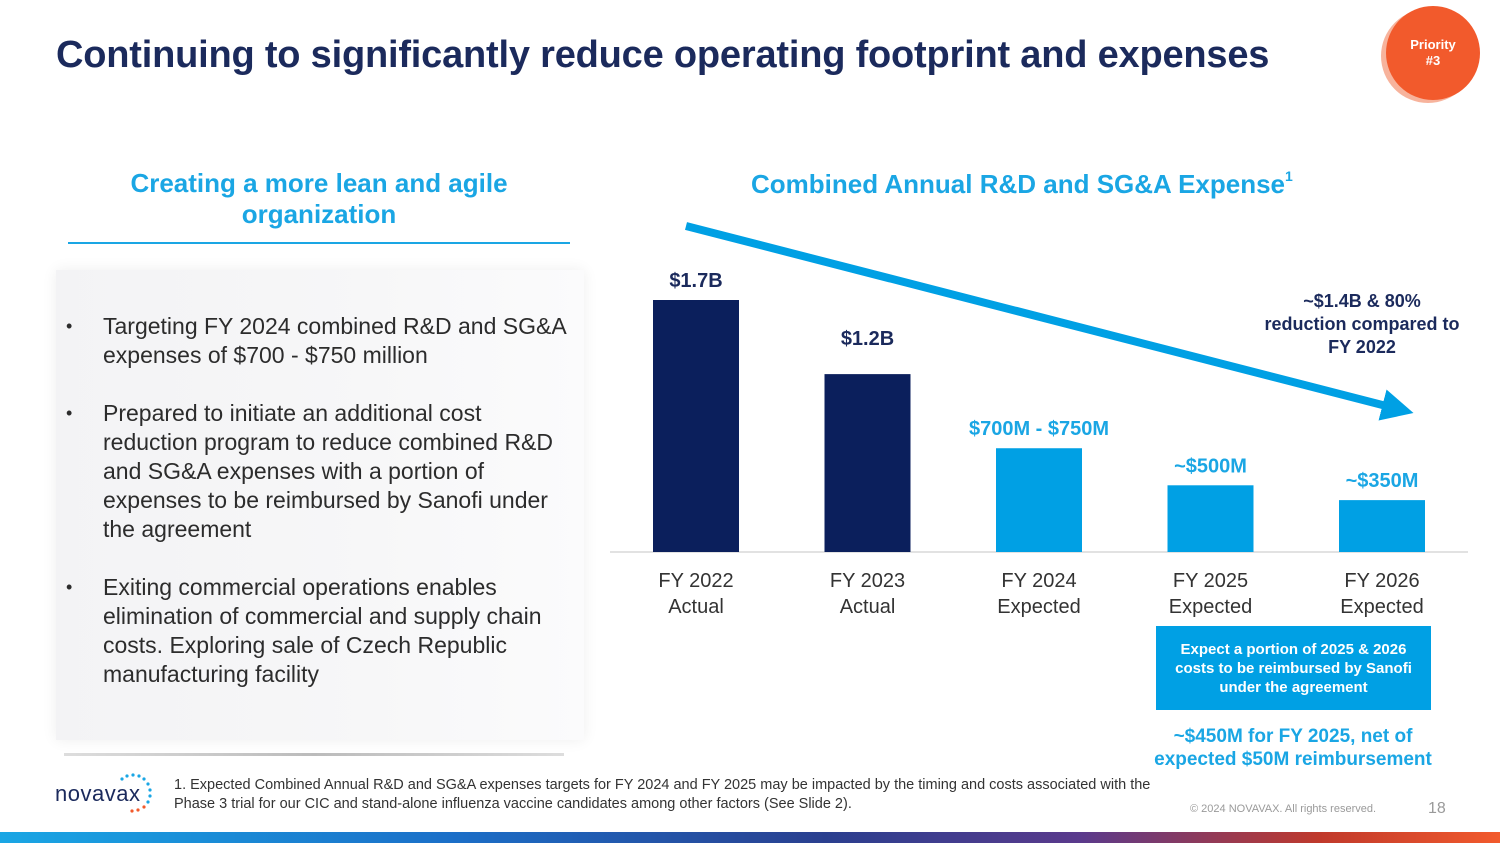 The width and height of the screenshot is (1500, 843). I want to click on reduction-trend-arrow, so click(1049, 321).